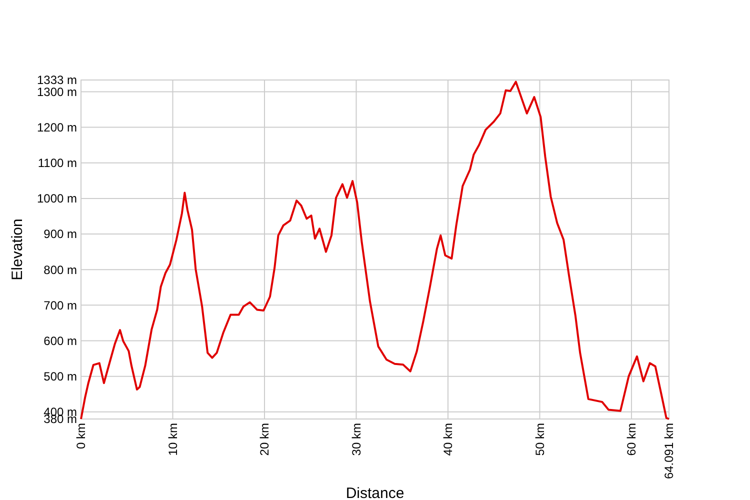 Image resolution: width=750 pixels, height=500 pixels. What do you see at coordinates (539, 439) in the screenshot?
I see `x-tick-label: 50 km` at bounding box center [539, 439].